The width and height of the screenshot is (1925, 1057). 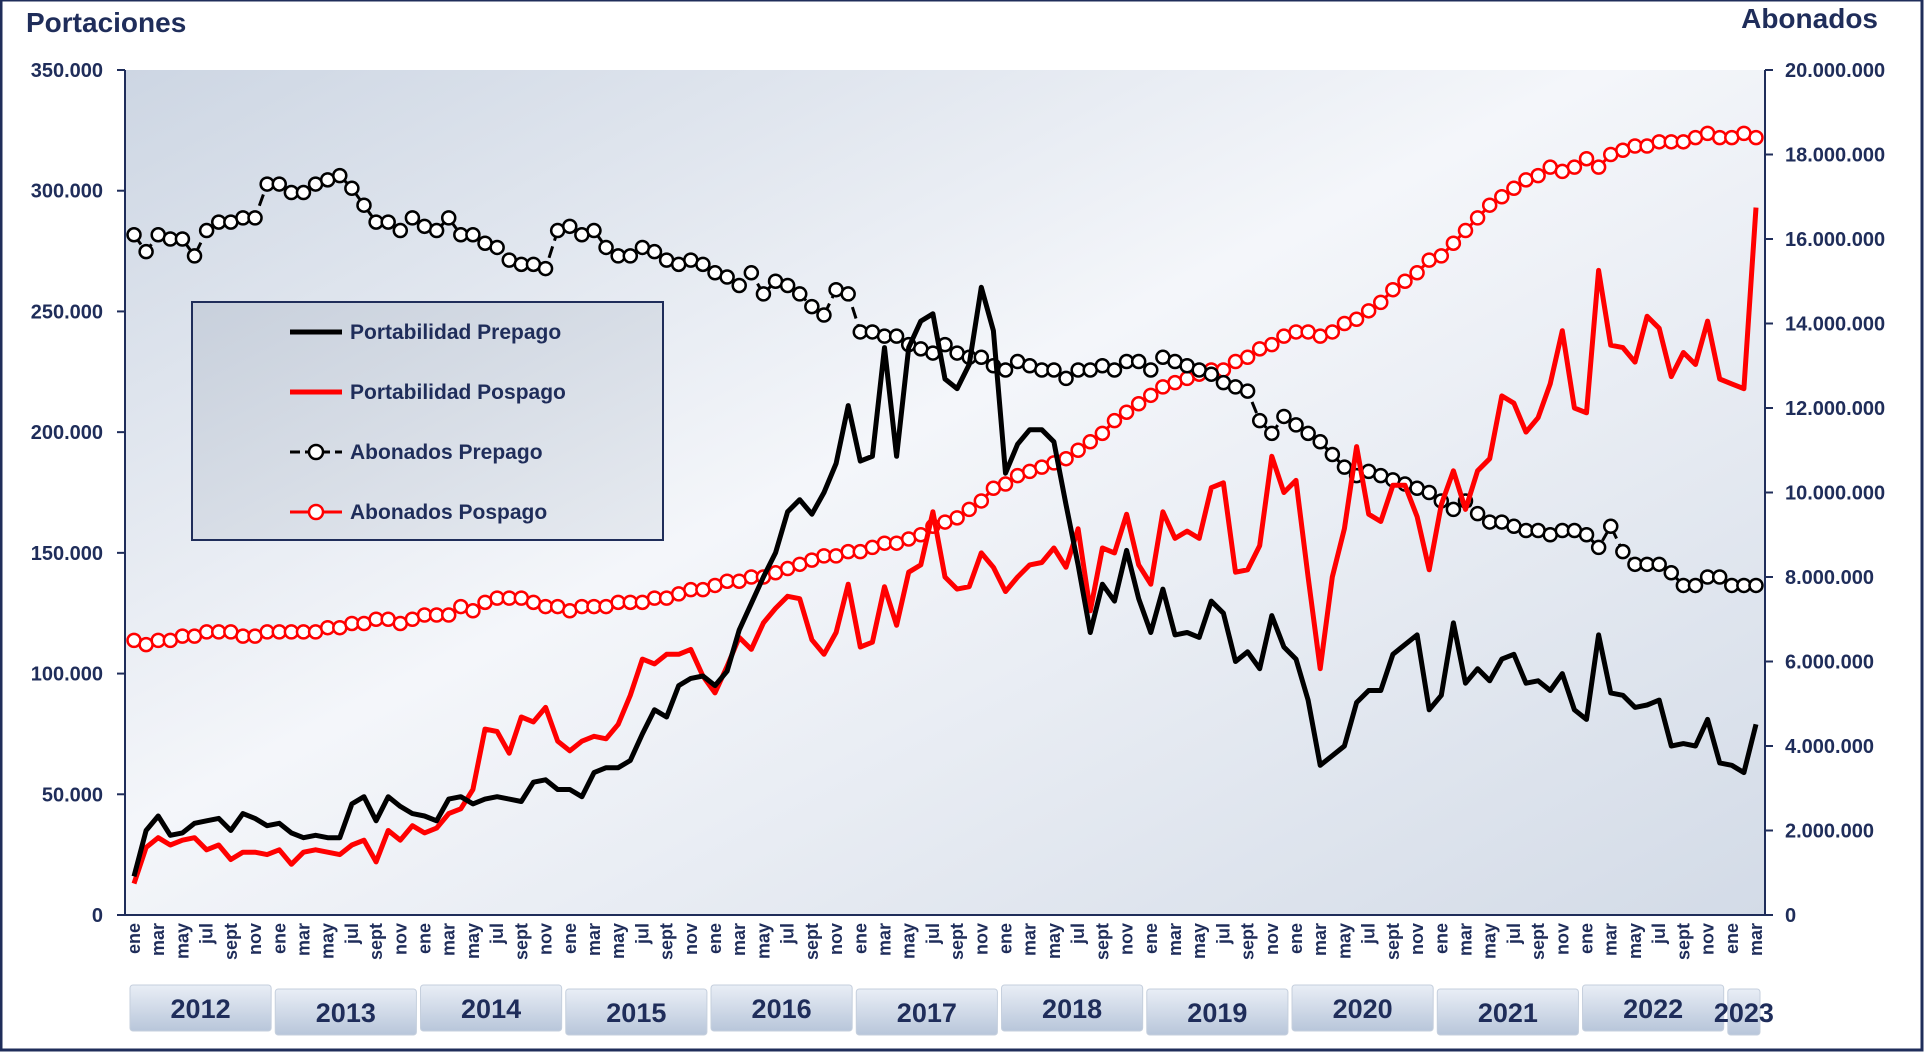 What do you see at coordinates (1363, 1009) in the screenshot?
I see `year-label: 2020` at bounding box center [1363, 1009].